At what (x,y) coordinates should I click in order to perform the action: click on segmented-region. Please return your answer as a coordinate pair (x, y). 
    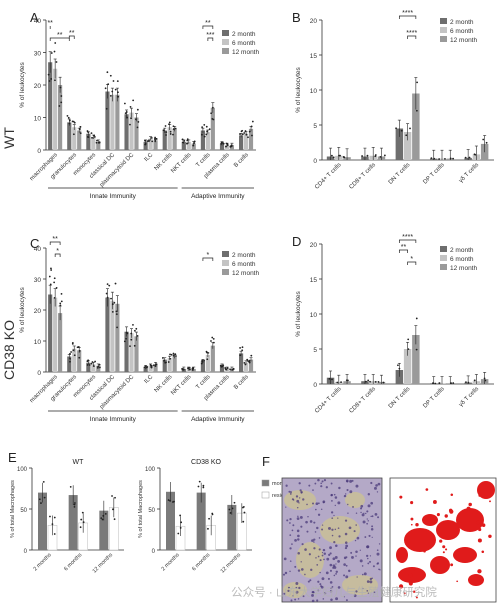
    Looking at the image, I should click on (465, 555).